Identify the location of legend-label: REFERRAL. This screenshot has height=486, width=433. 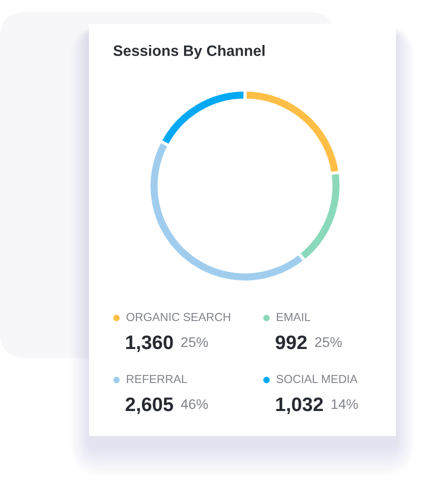
(157, 379).